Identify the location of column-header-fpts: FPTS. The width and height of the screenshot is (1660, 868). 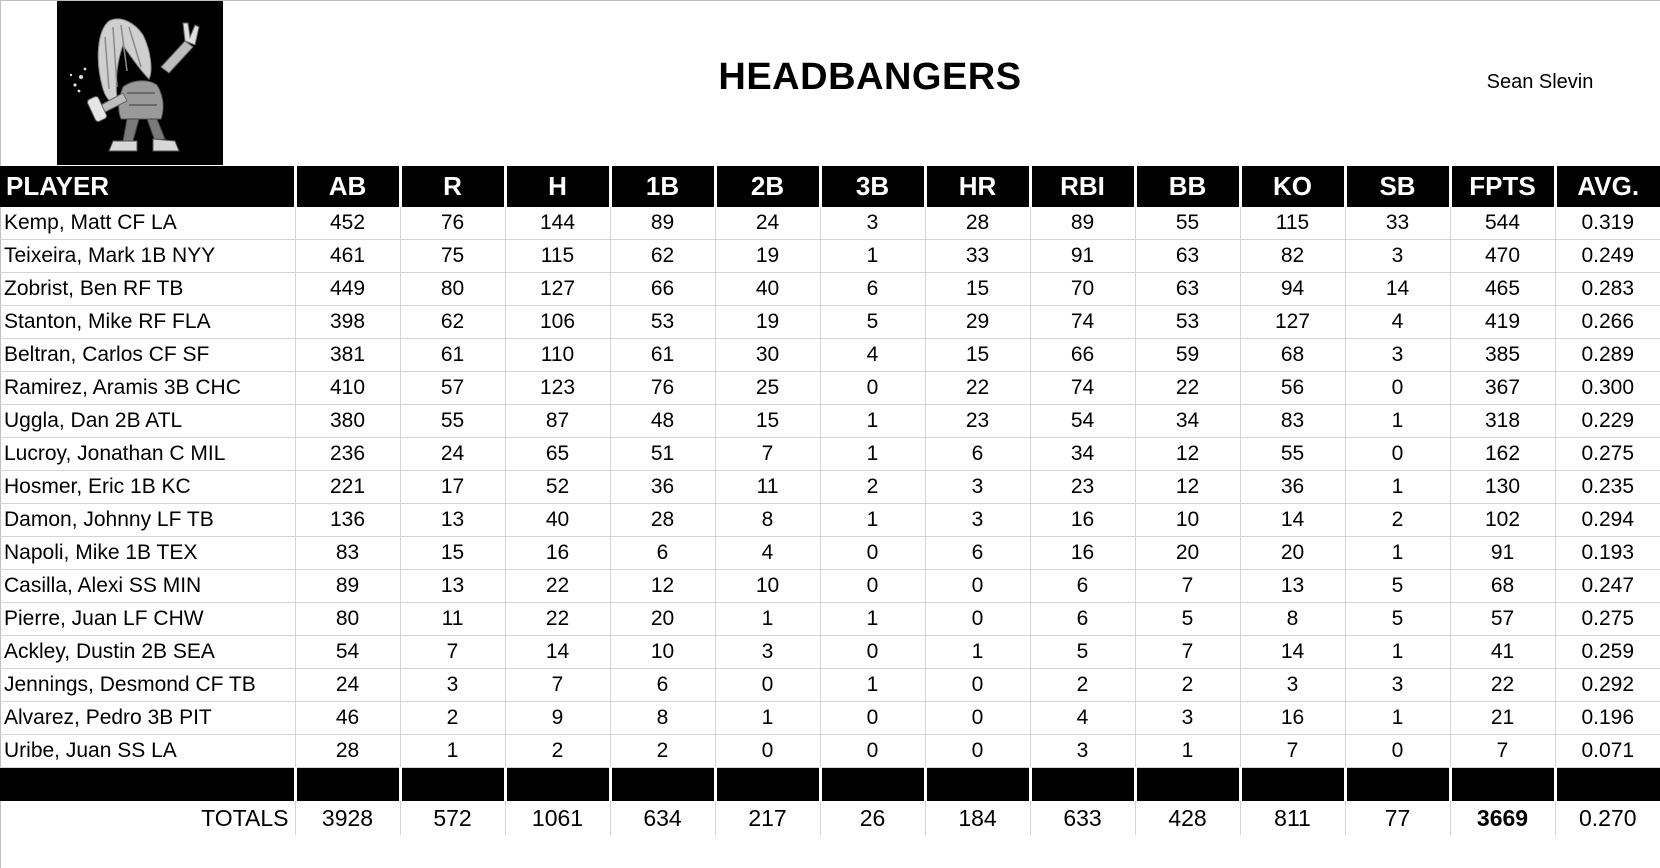
(1501, 186).